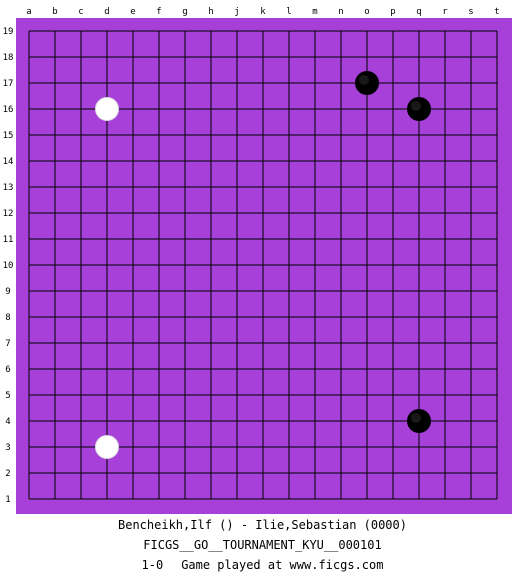 The image size is (525, 575). I want to click on column-label: m, so click(314, 12).